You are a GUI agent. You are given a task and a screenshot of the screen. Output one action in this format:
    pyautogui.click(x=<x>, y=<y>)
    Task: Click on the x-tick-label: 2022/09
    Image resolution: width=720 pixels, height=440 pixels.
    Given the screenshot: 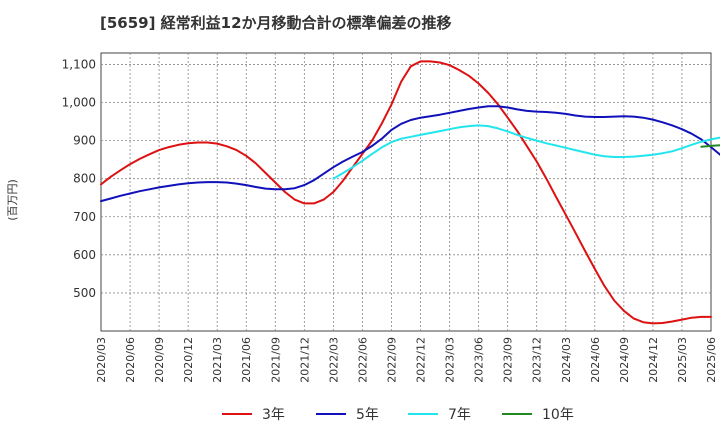 What is the action you would take?
    pyautogui.click(x=391, y=360)
    